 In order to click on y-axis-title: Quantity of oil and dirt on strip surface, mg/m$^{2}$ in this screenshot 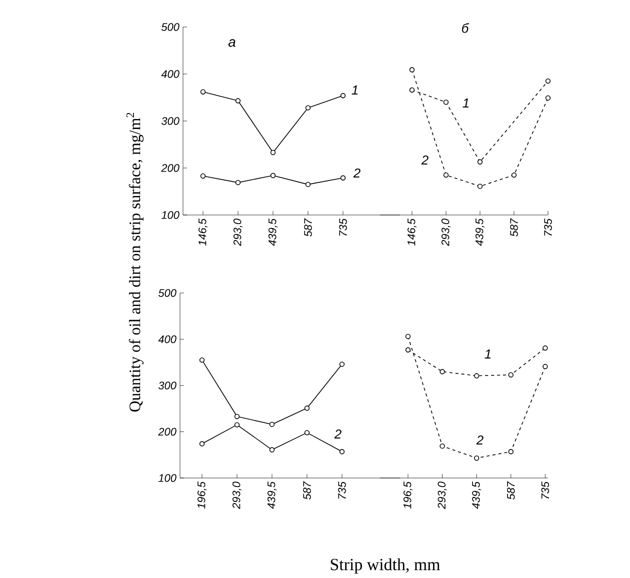, I will do `click(135, 262)`.